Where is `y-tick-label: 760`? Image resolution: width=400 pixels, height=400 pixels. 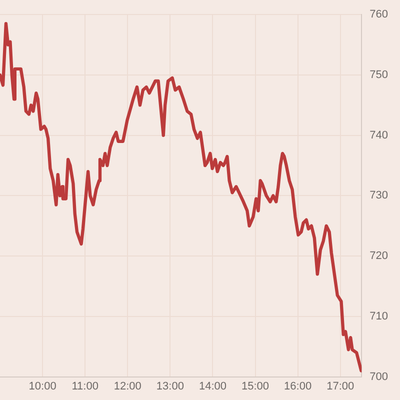
y-tick-label: 760 is located at coordinates (379, 14).